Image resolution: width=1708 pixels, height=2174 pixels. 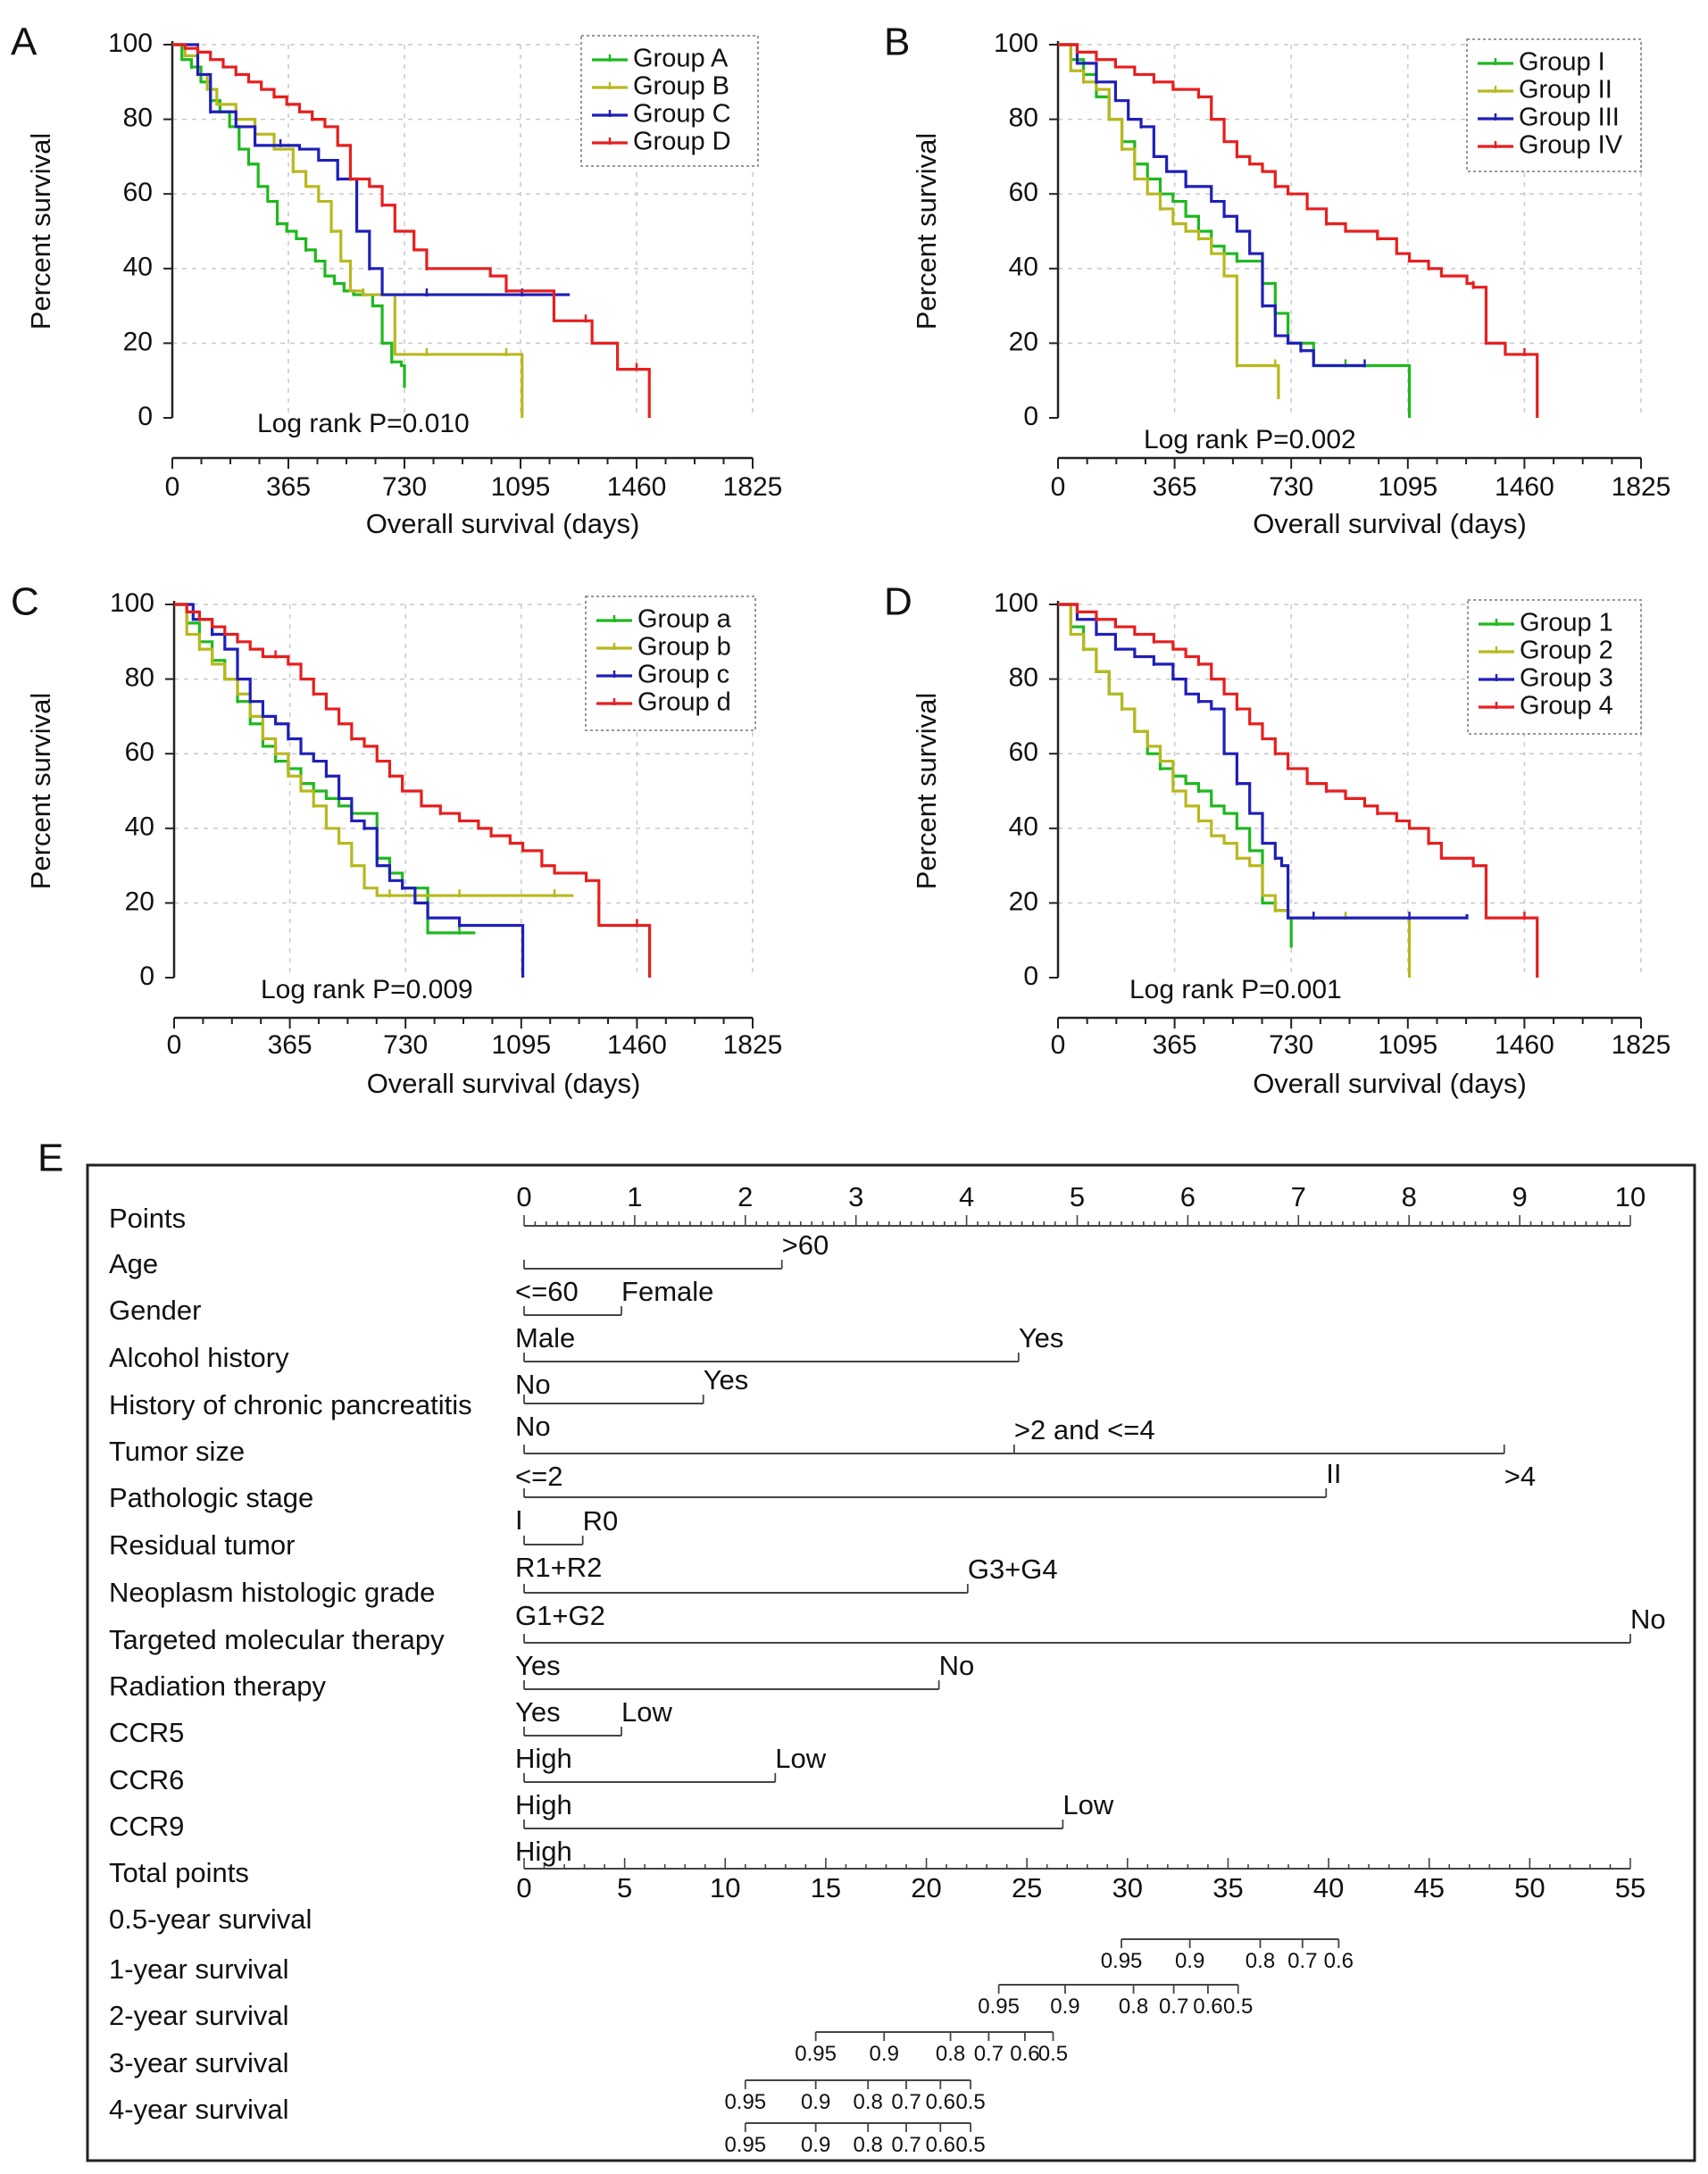 I want to click on points-tick-label: 5, so click(x=1077, y=1196).